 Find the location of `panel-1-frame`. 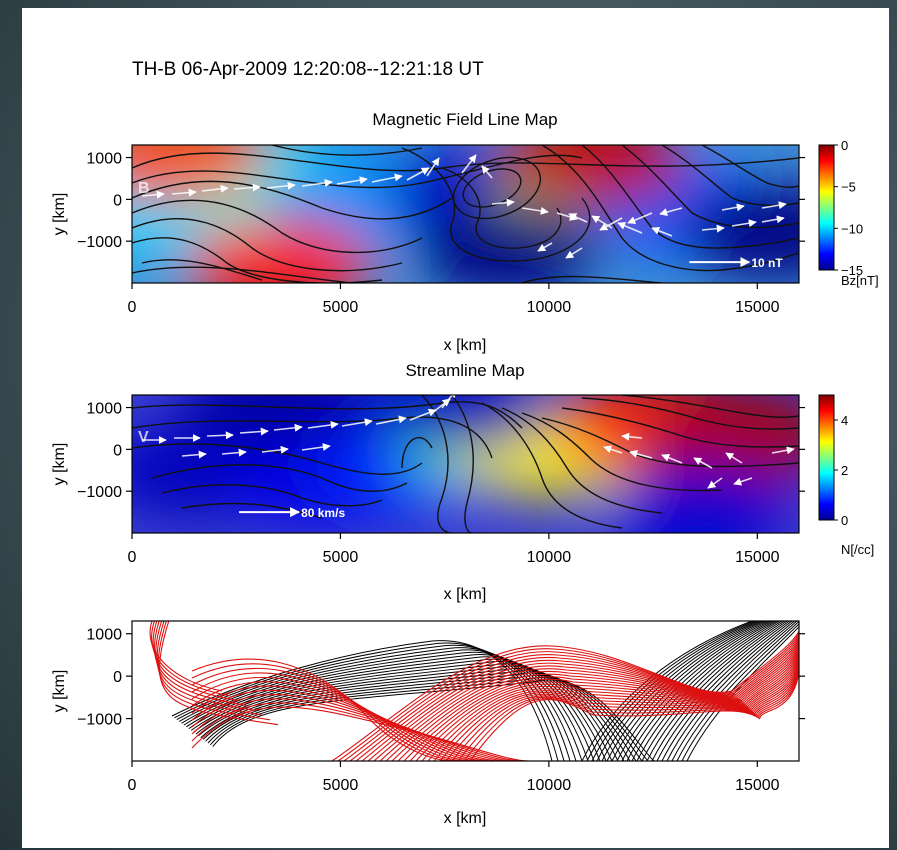

panel-1-frame is located at coordinates (465, 214).